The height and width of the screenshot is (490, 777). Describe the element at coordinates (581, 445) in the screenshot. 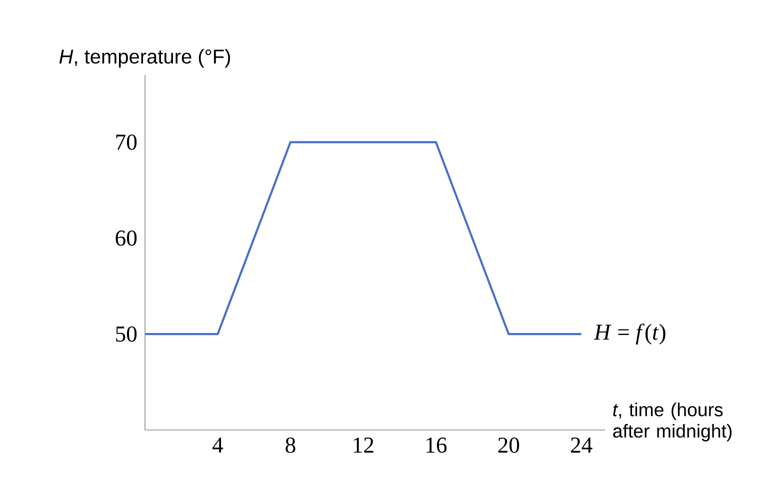

I see `x-tick-label: 24` at that location.